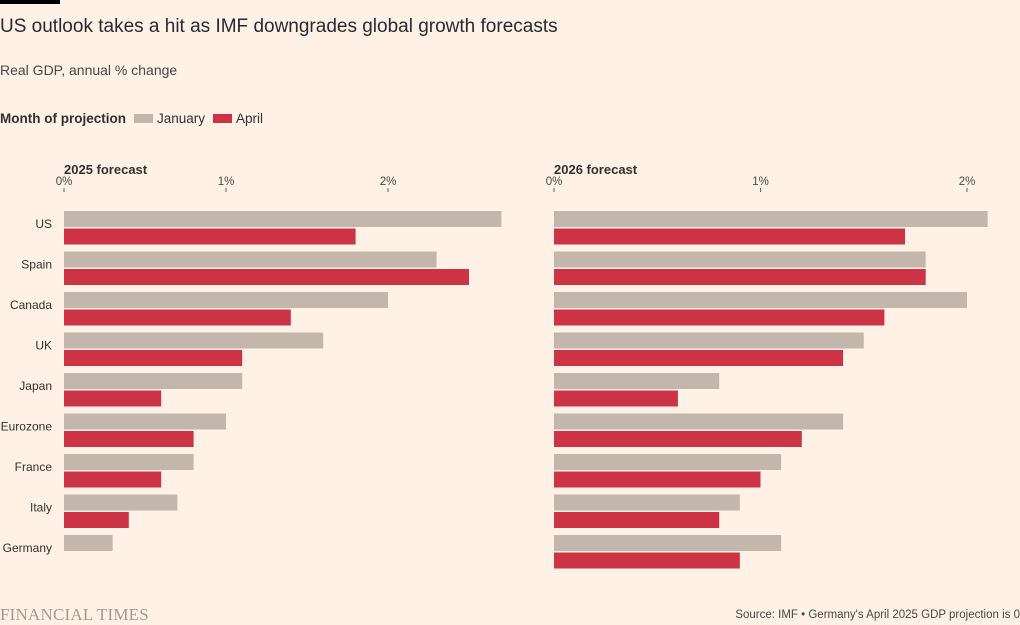  Describe the element at coordinates (760, 300) in the screenshot. I see `bar-canada-january-2026` at that location.